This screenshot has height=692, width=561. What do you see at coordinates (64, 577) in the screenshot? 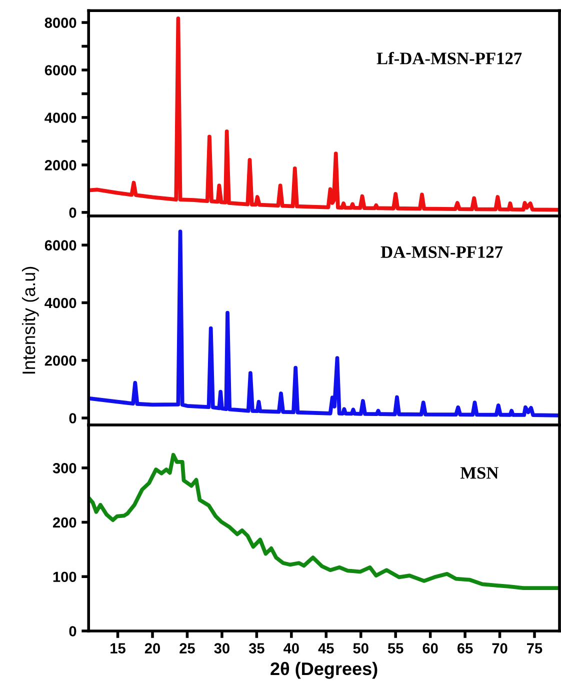
I see `y-tick-label: 100` at bounding box center [64, 577].